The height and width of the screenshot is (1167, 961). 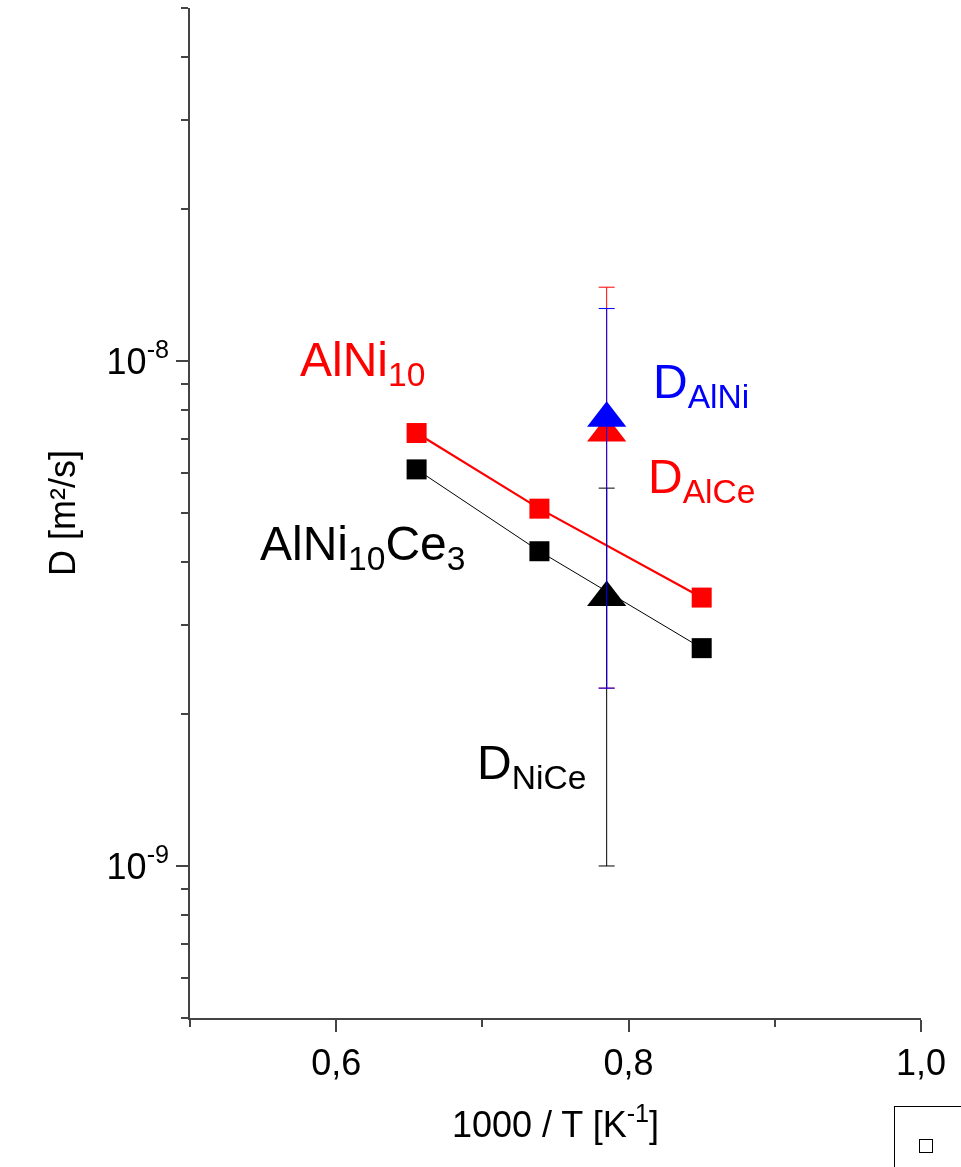 What do you see at coordinates (363, 363) in the screenshot?
I see `series-label: AlNi$_{10}$` at bounding box center [363, 363].